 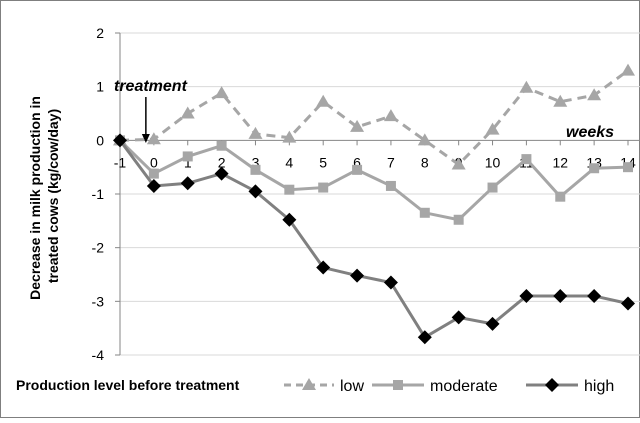 I want to click on x-tick-label: 12, so click(x=560, y=162).